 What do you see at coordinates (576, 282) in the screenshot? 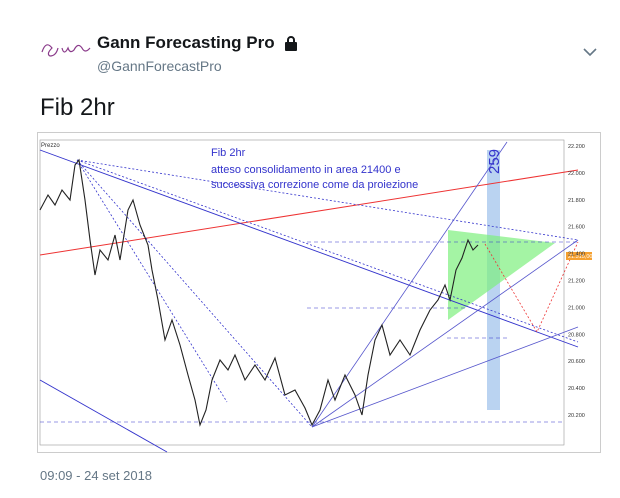
I see `axis-label: 21.200` at bounding box center [576, 282].